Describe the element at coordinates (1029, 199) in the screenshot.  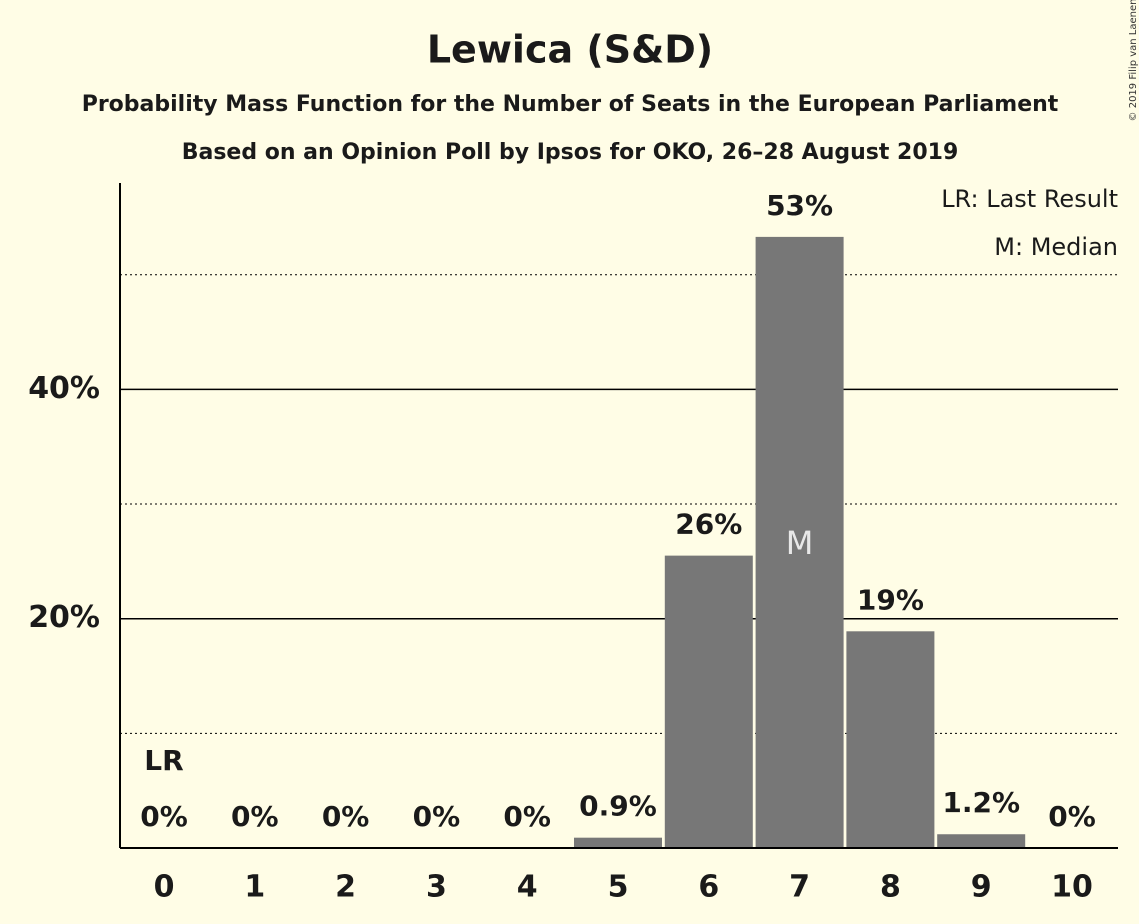
I see `legend-entry: LR: Last Result` at that location.